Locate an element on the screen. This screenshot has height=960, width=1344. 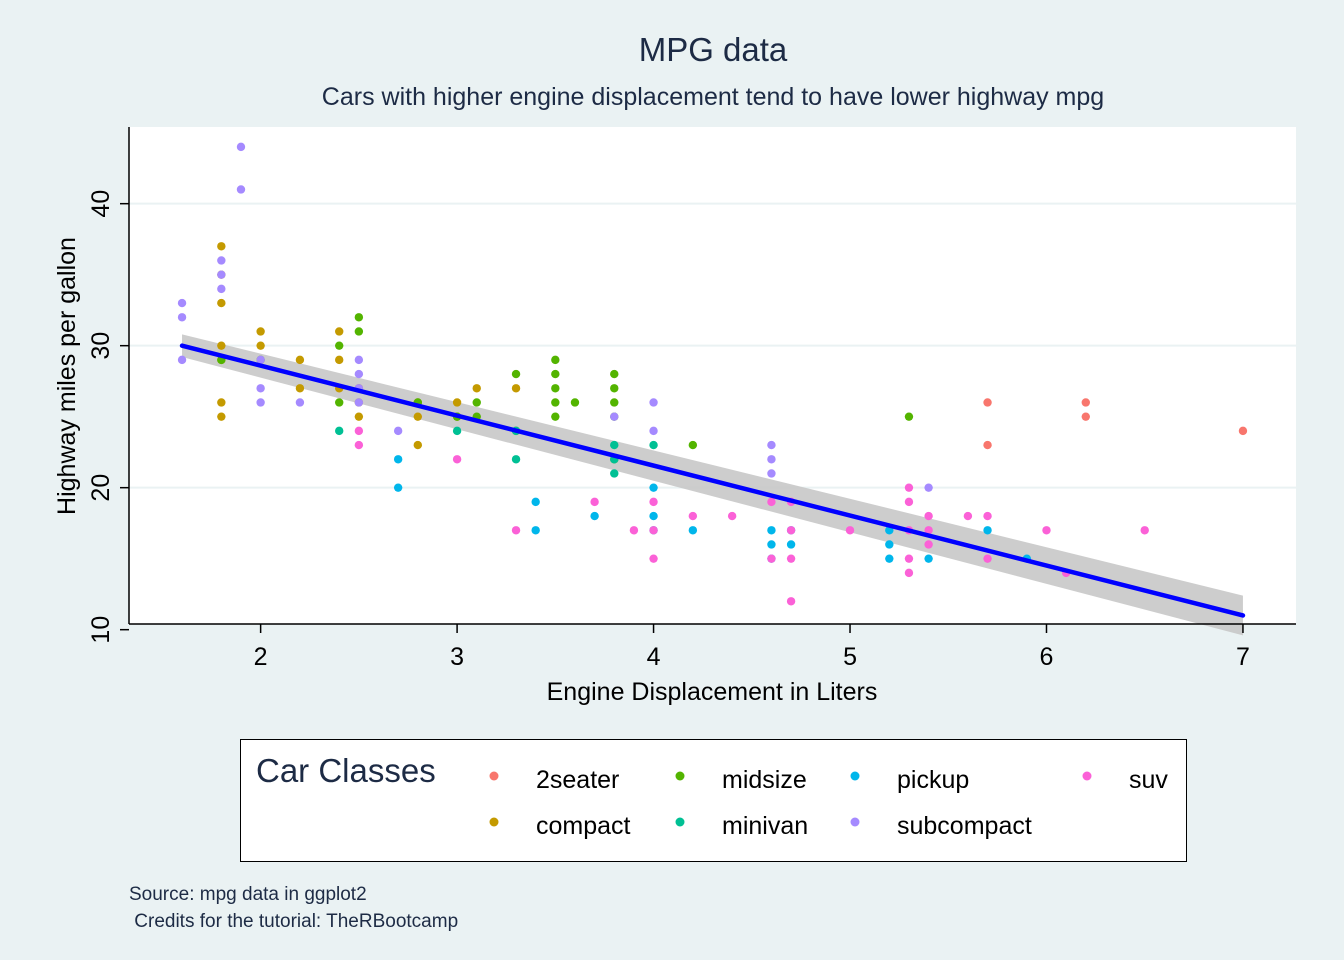
y-tick-label: 30 is located at coordinates (101, 346).